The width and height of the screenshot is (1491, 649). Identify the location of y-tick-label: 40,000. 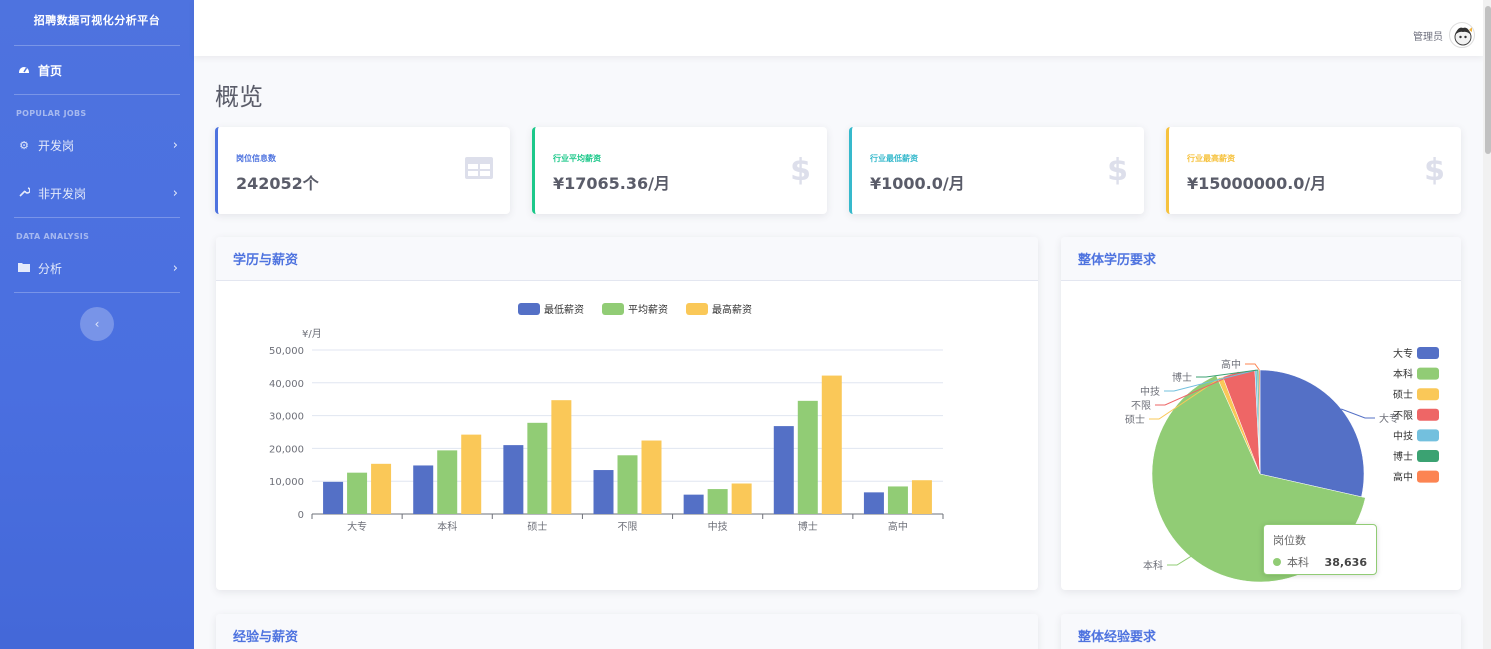
(286, 384).